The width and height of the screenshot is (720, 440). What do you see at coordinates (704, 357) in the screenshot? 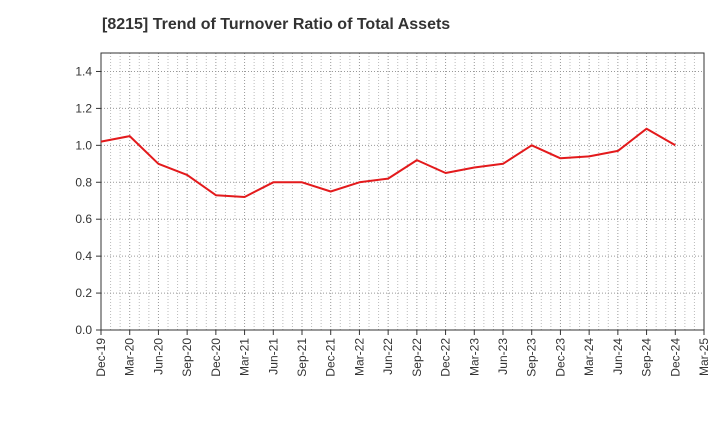
I see `x-tick-label: Mar-25` at bounding box center [704, 357].